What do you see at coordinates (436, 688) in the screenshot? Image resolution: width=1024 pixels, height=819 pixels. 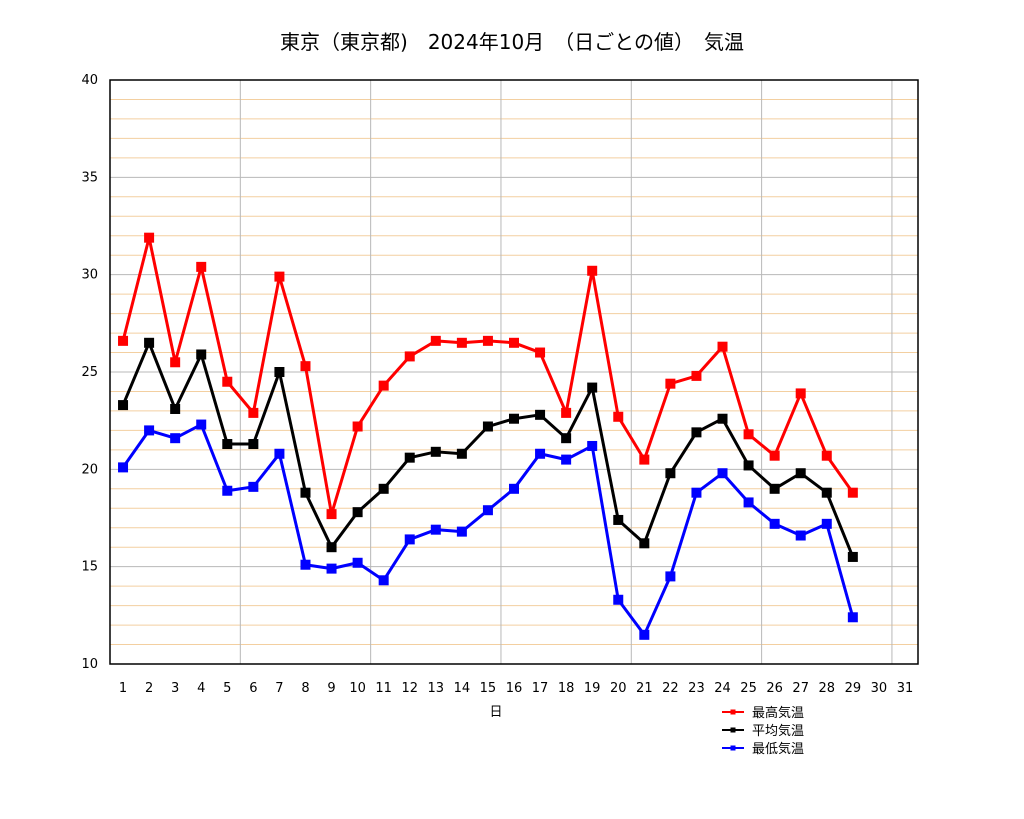 I see `x-tick-label: 13` at bounding box center [436, 688].